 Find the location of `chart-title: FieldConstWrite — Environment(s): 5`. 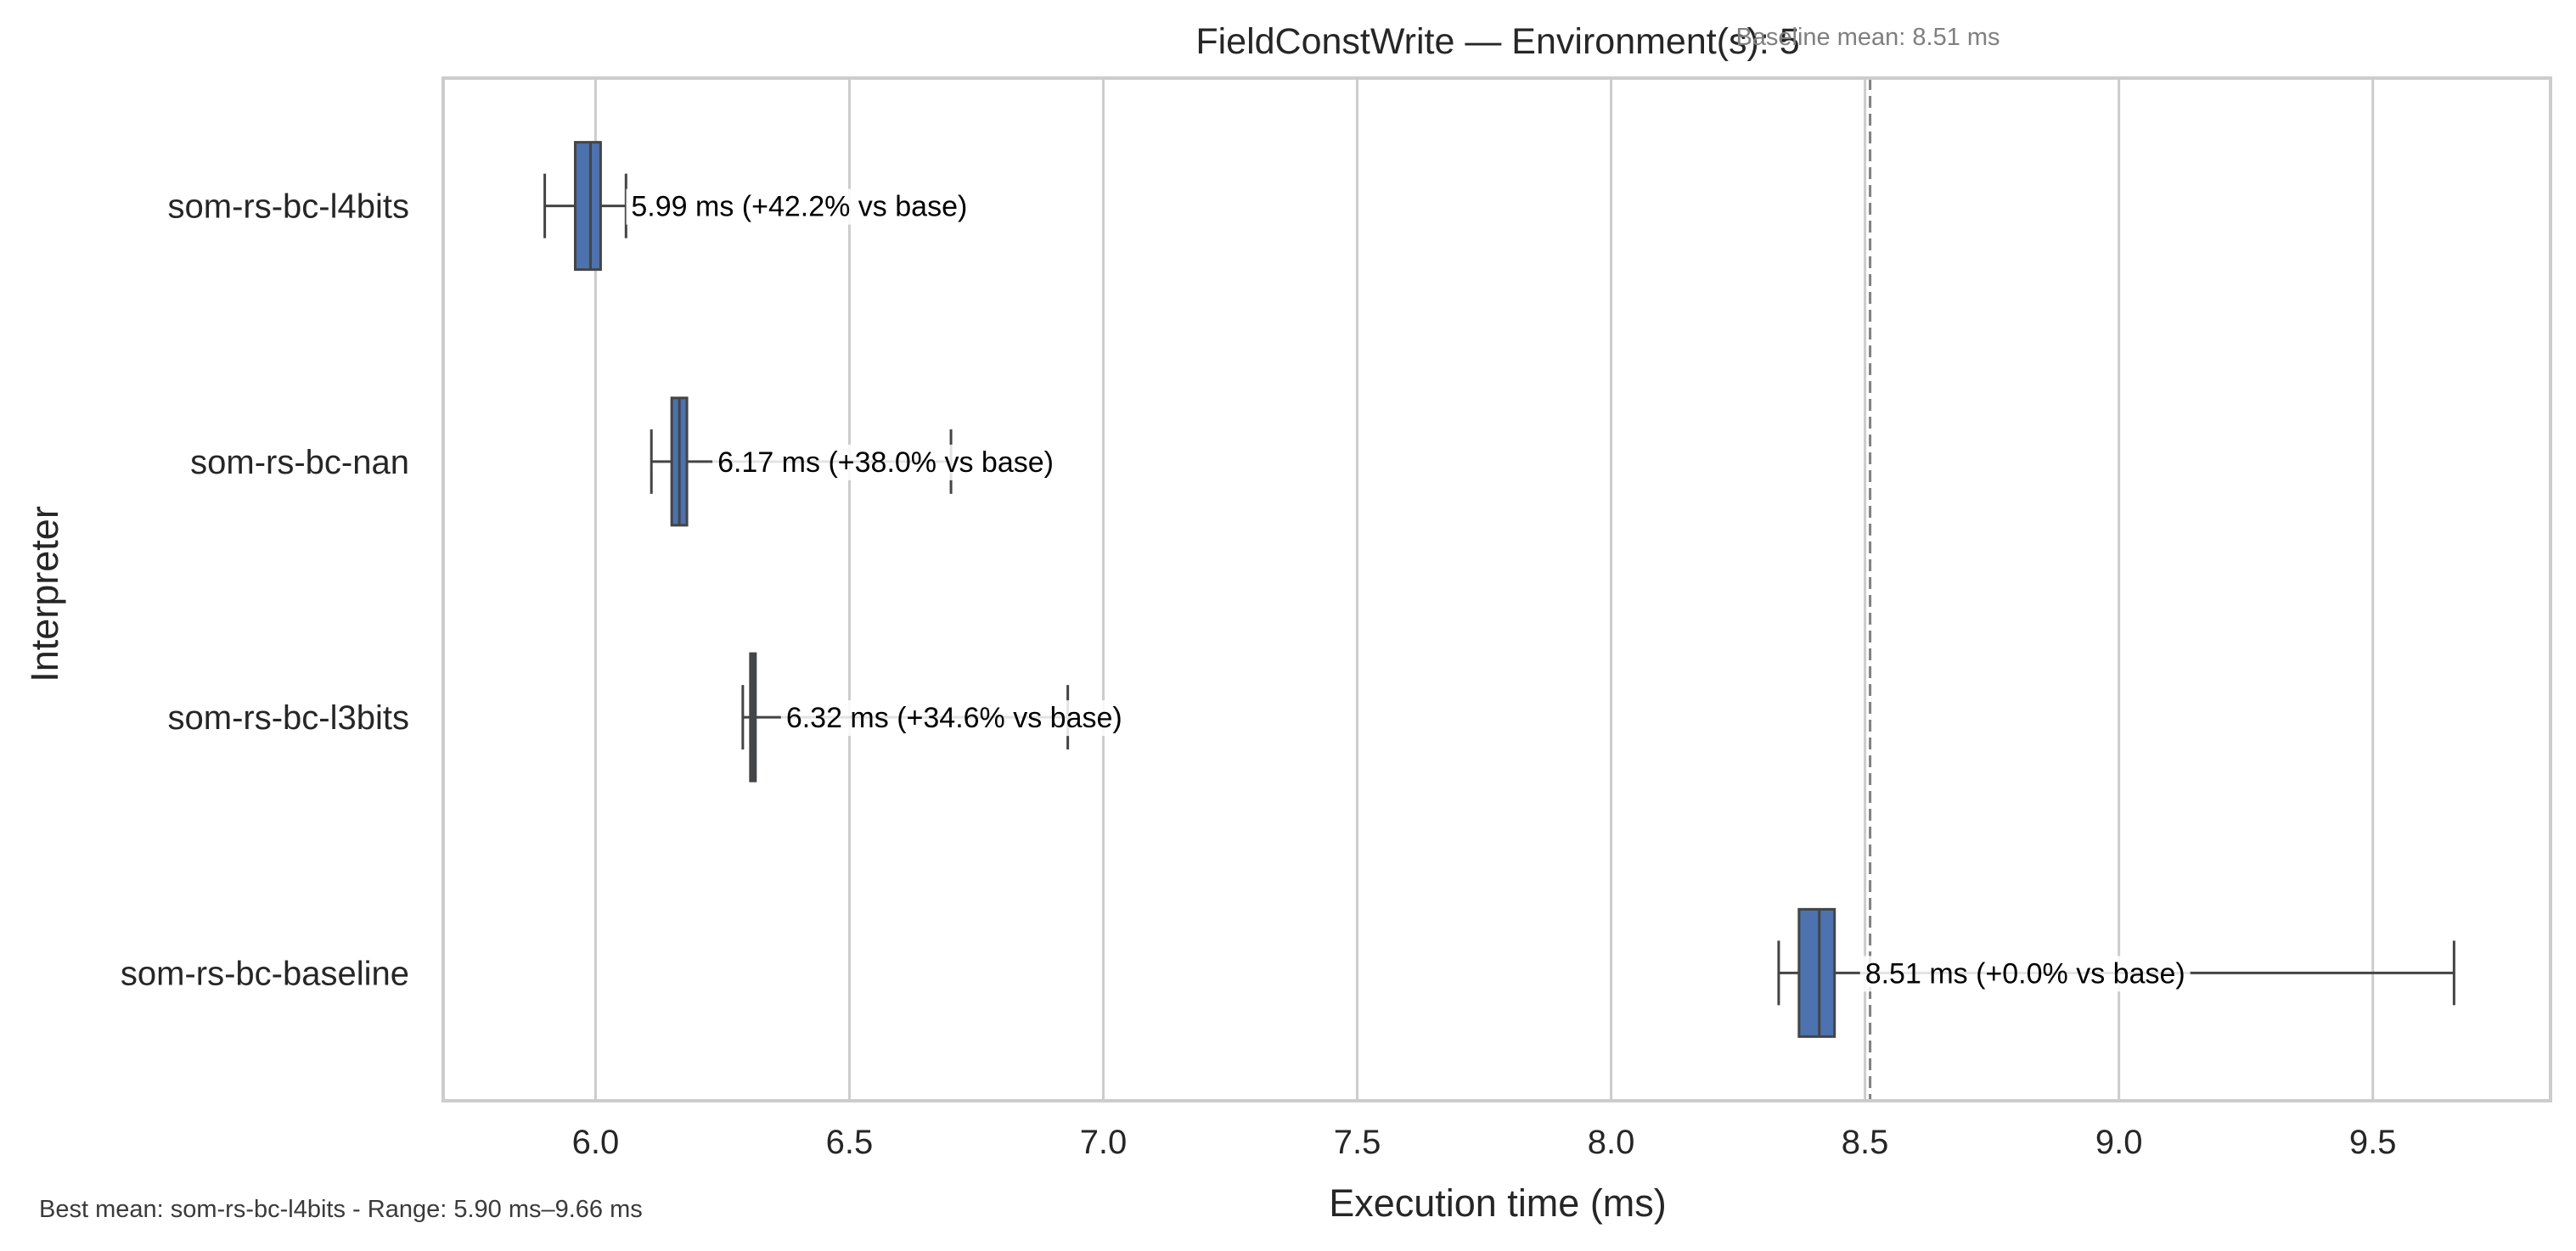

chart-title: FieldConstWrite — Environment(s): 5 is located at coordinates (1497, 41).